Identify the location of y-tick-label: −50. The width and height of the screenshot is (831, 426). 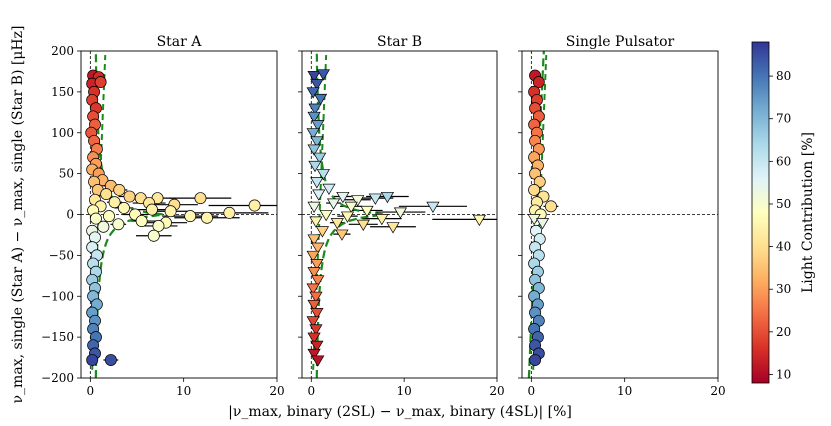
(61, 255).